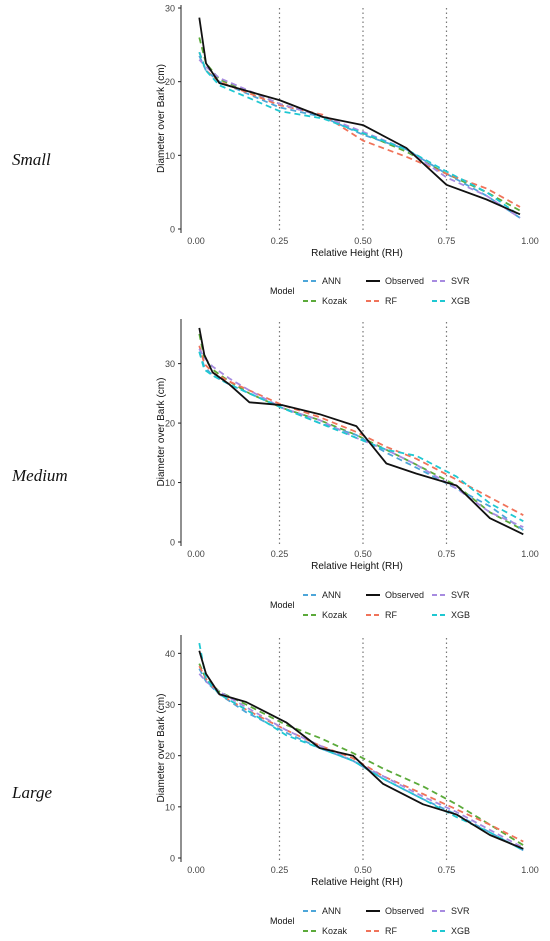  I want to click on series-line-ann, so click(361, 760).